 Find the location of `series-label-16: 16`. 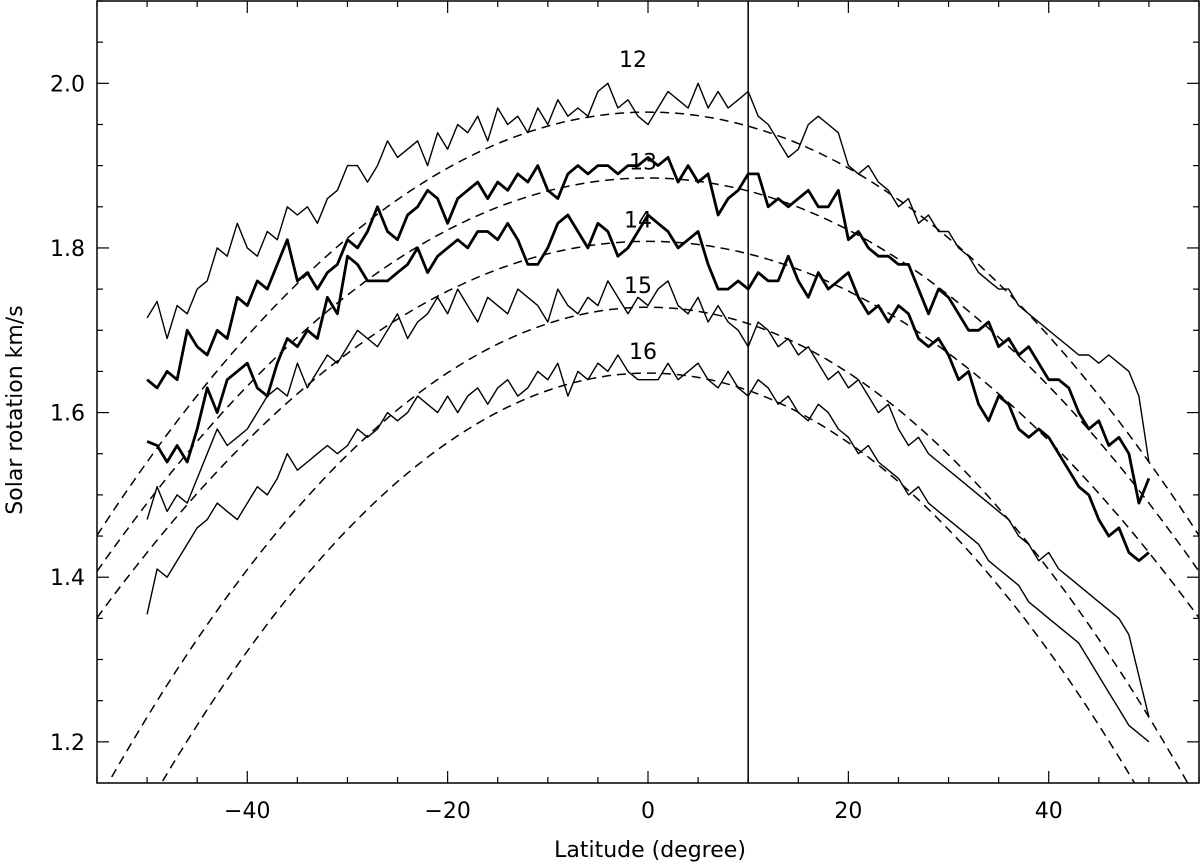

series-label-16: 16 is located at coordinates (643, 352).